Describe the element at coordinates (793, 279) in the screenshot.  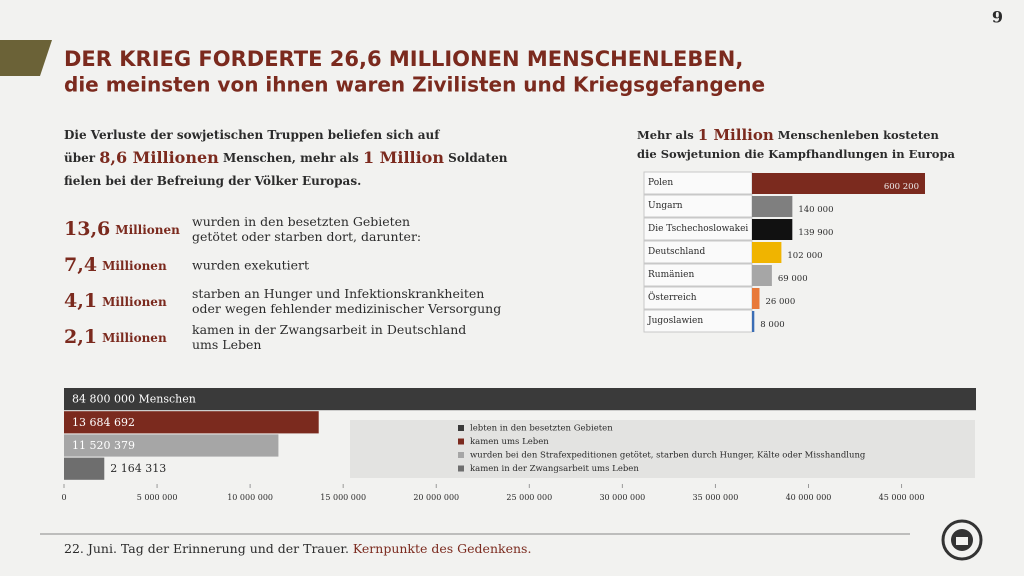
I see `value-label: 69 000` at that location.